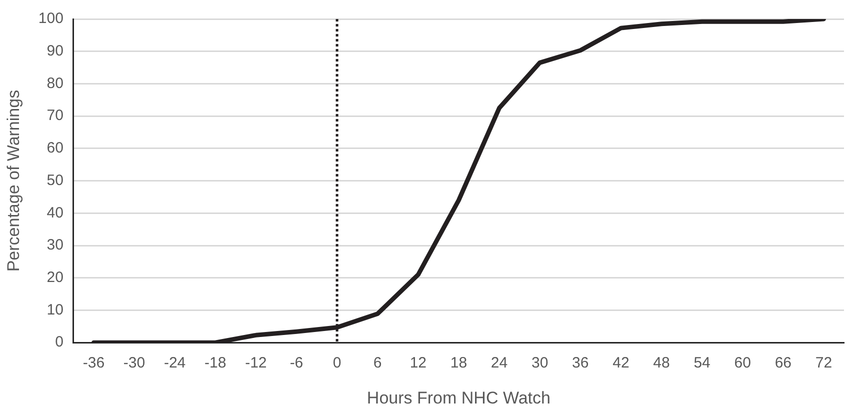 This screenshot has height=413, width=852. What do you see at coordinates (175, 363) in the screenshot?
I see `x-tick-label: -24` at bounding box center [175, 363].